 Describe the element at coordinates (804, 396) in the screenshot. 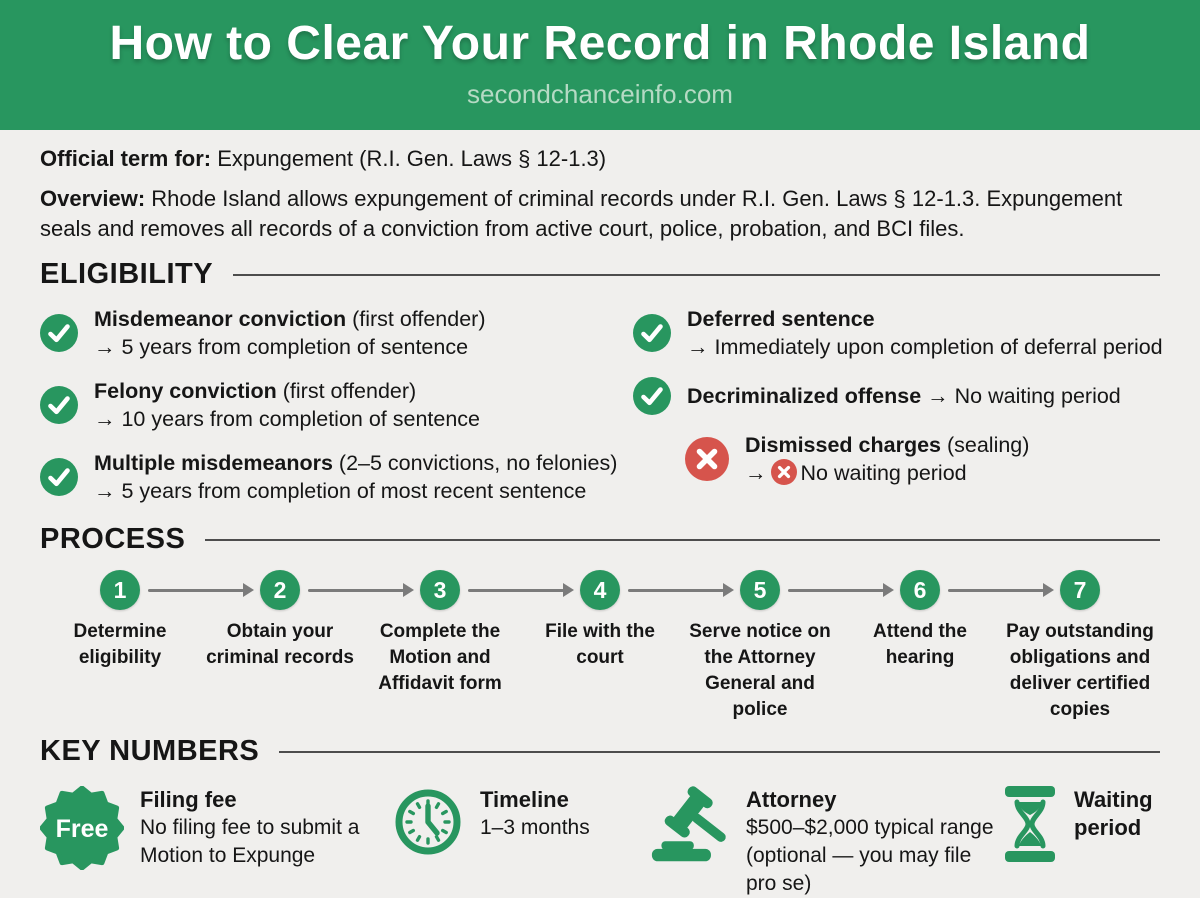

I see `eligibility-title: Decriminalized offense` at that location.